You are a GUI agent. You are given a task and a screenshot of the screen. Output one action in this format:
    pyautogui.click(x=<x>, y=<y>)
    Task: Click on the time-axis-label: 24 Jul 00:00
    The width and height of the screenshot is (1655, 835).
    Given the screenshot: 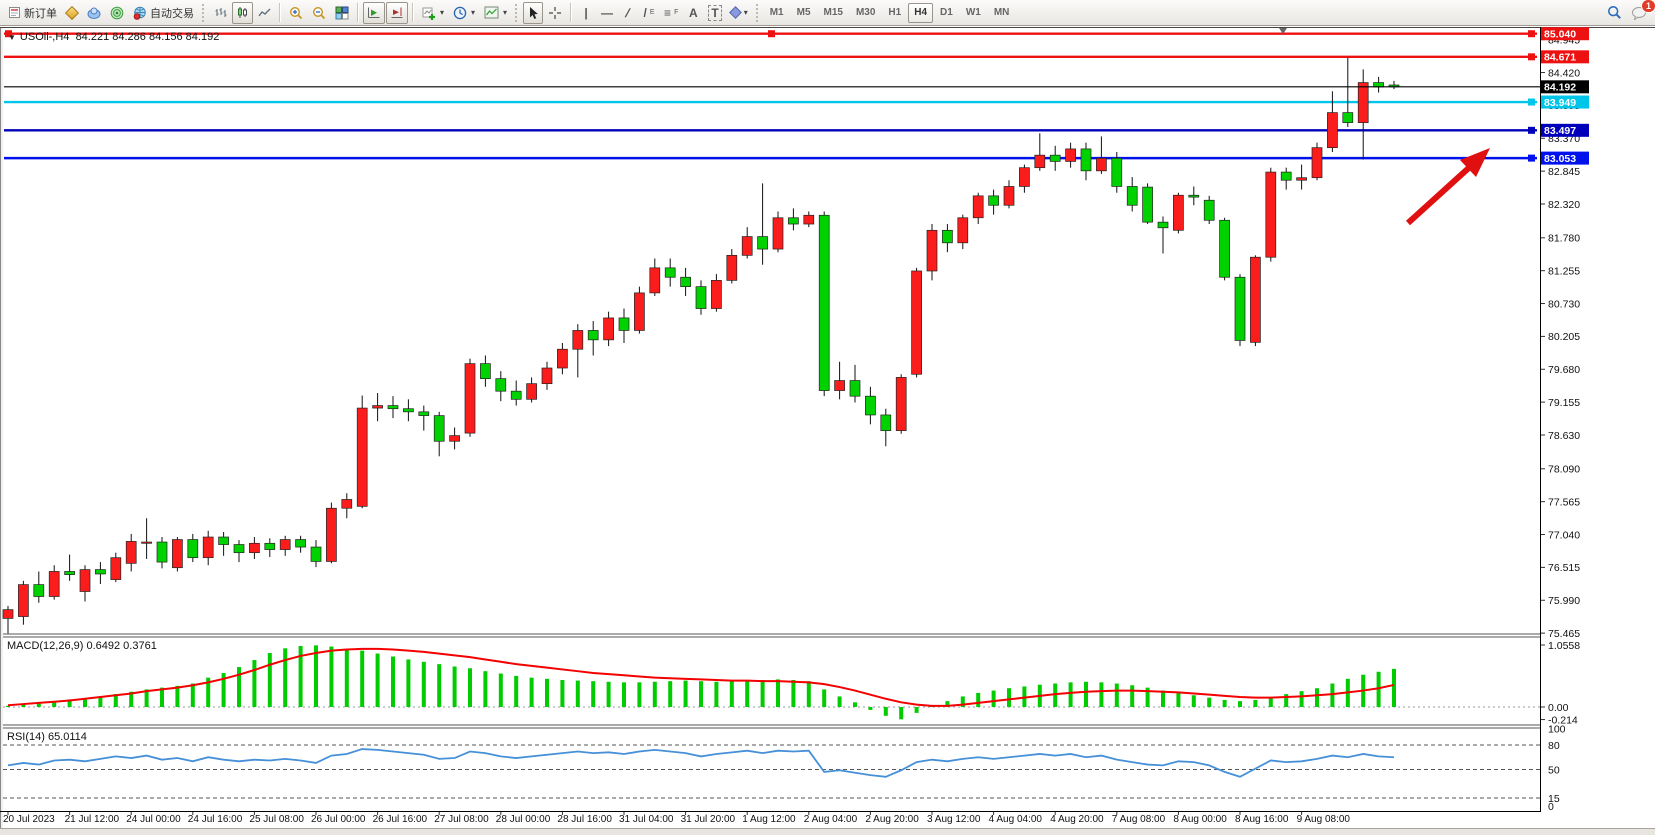 What is the action you would take?
    pyautogui.click(x=153, y=819)
    